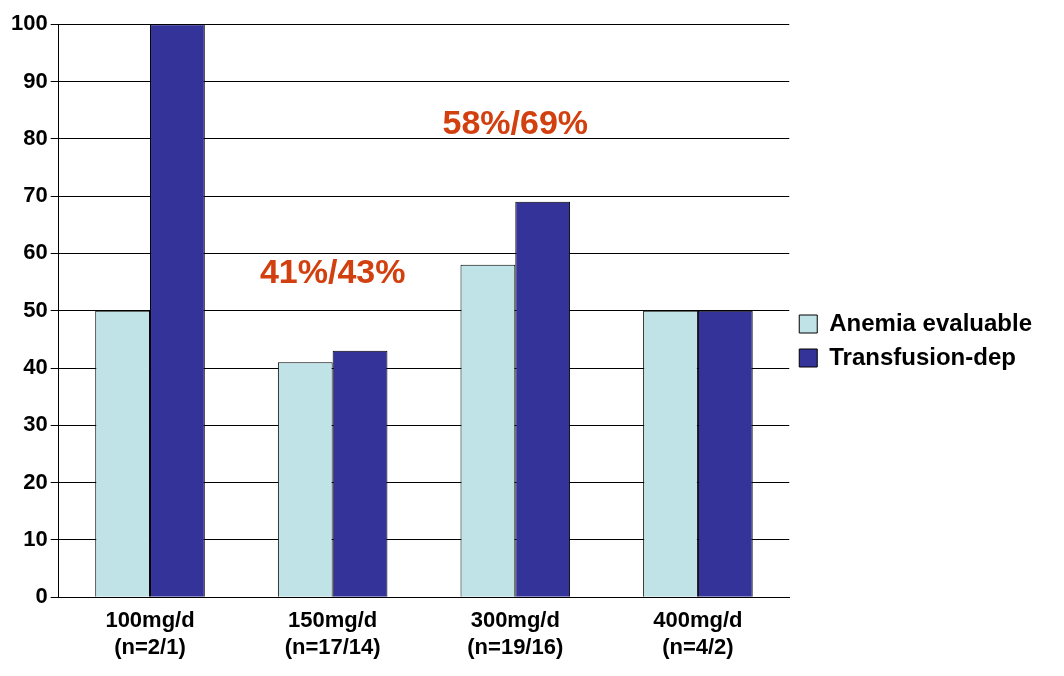 This screenshot has width=1064, height=676. I want to click on y-tick-label: 80, so click(35, 137).